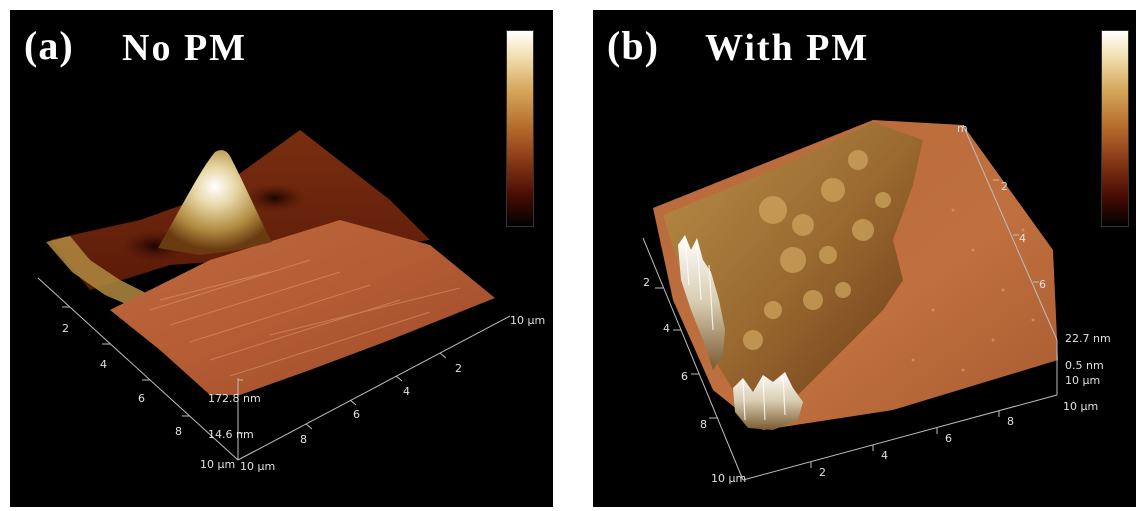 The width and height of the screenshot is (1136, 511). I want to click on axis-b-bottom-tick-4: 4, so click(884, 455).